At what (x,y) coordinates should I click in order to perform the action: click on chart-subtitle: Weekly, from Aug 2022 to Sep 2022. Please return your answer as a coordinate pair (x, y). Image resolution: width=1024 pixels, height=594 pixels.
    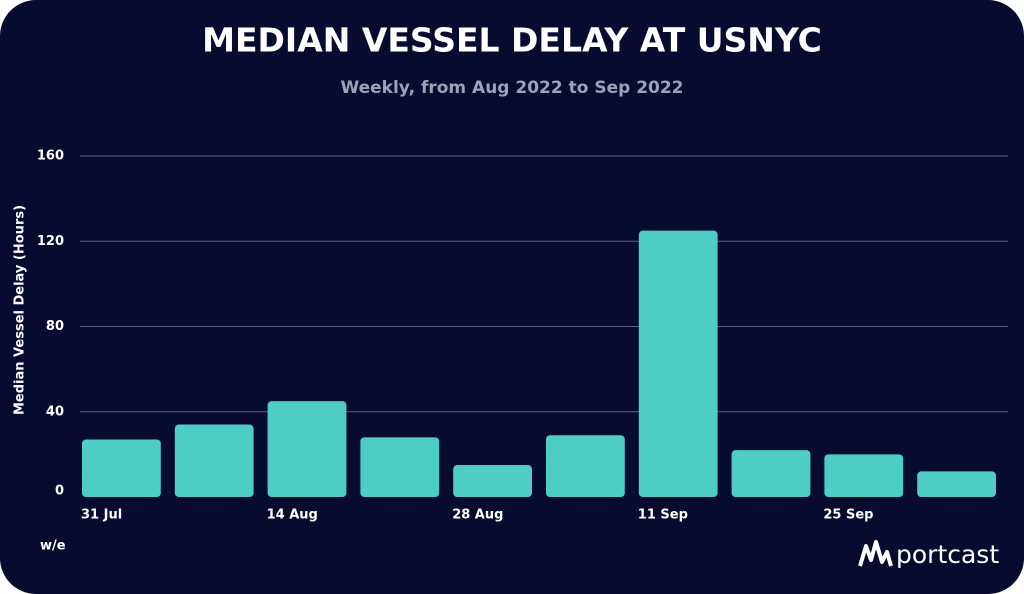
    Looking at the image, I should click on (511, 88).